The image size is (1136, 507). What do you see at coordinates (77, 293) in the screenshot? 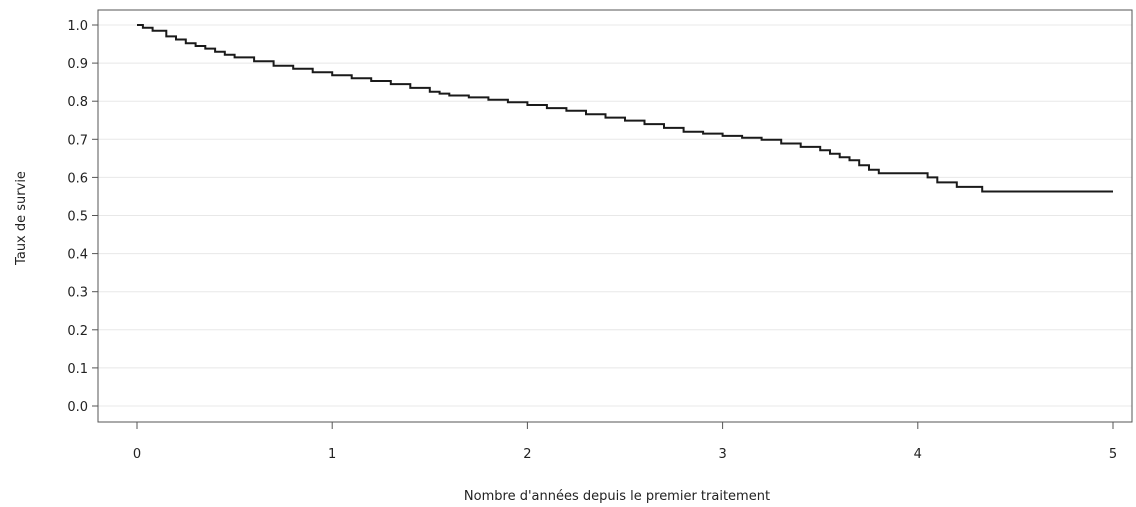
I see `y-tick-label: 0.3` at bounding box center [77, 293].